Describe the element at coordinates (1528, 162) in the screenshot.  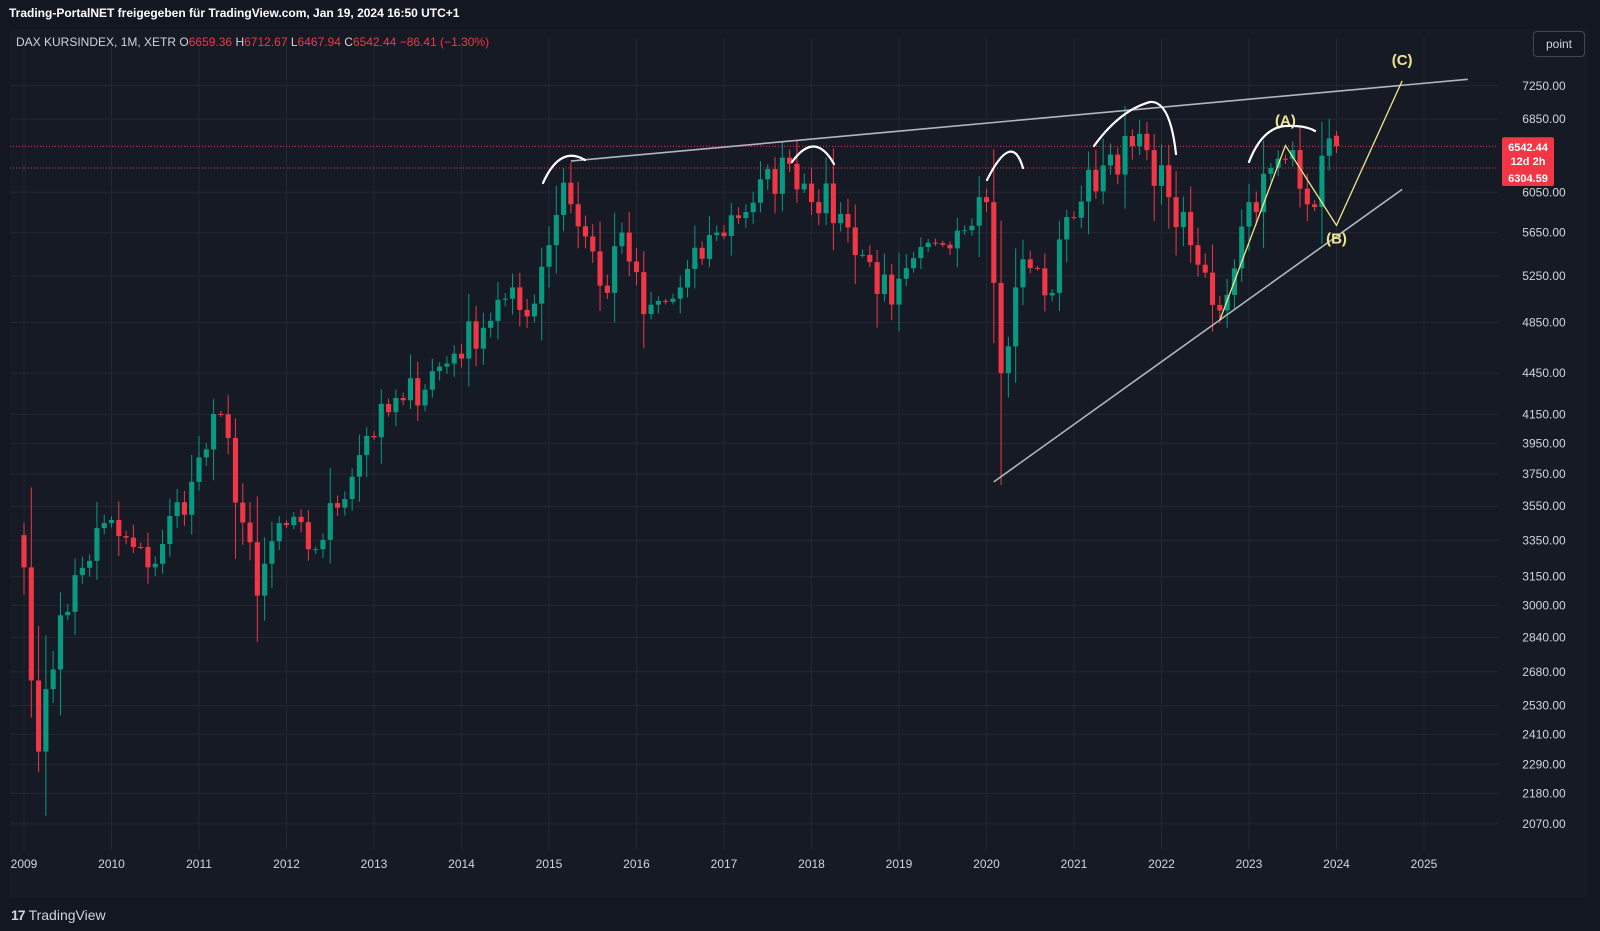
I see `price-badges: 6542.44 12d 2h 6304.59` at that location.